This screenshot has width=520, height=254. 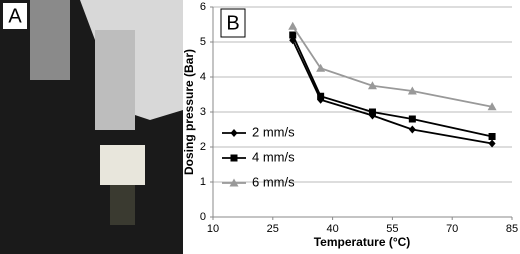 I want to click on x-axis-title: Temperature (°C), so click(x=362, y=242).